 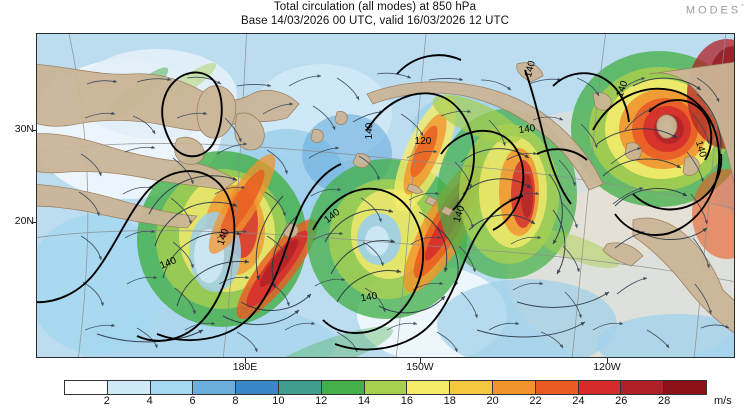 What do you see at coordinates (364, 401) in the screenshot?
I see `colorbar-tick-label: 14` at bounding box center [364, 401].